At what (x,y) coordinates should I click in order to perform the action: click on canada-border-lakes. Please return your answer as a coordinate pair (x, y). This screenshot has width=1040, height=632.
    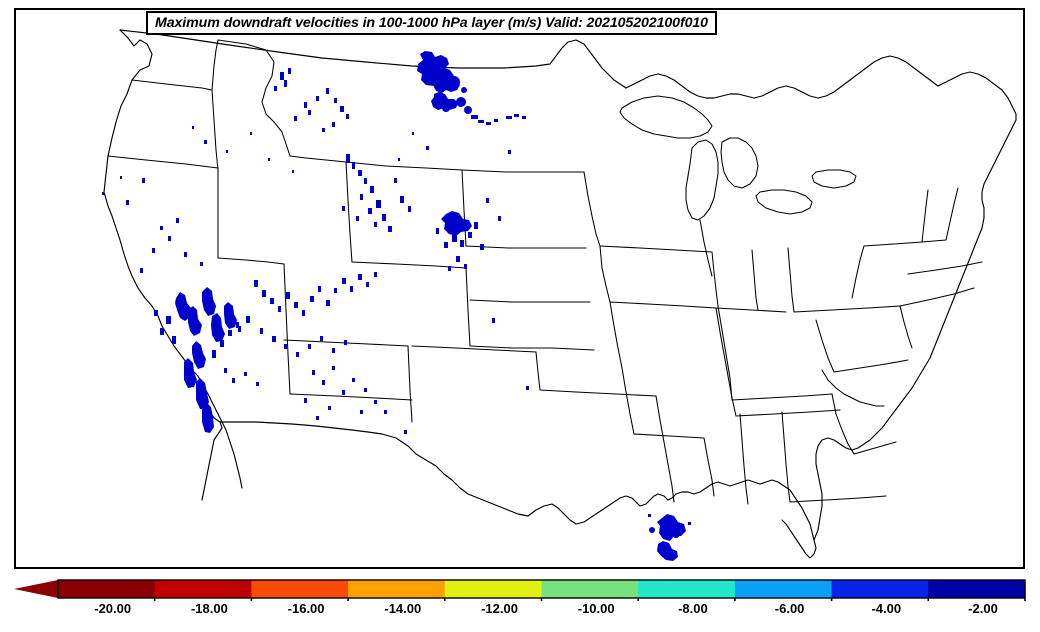
    Looking at the image, I should click on (782, 77).